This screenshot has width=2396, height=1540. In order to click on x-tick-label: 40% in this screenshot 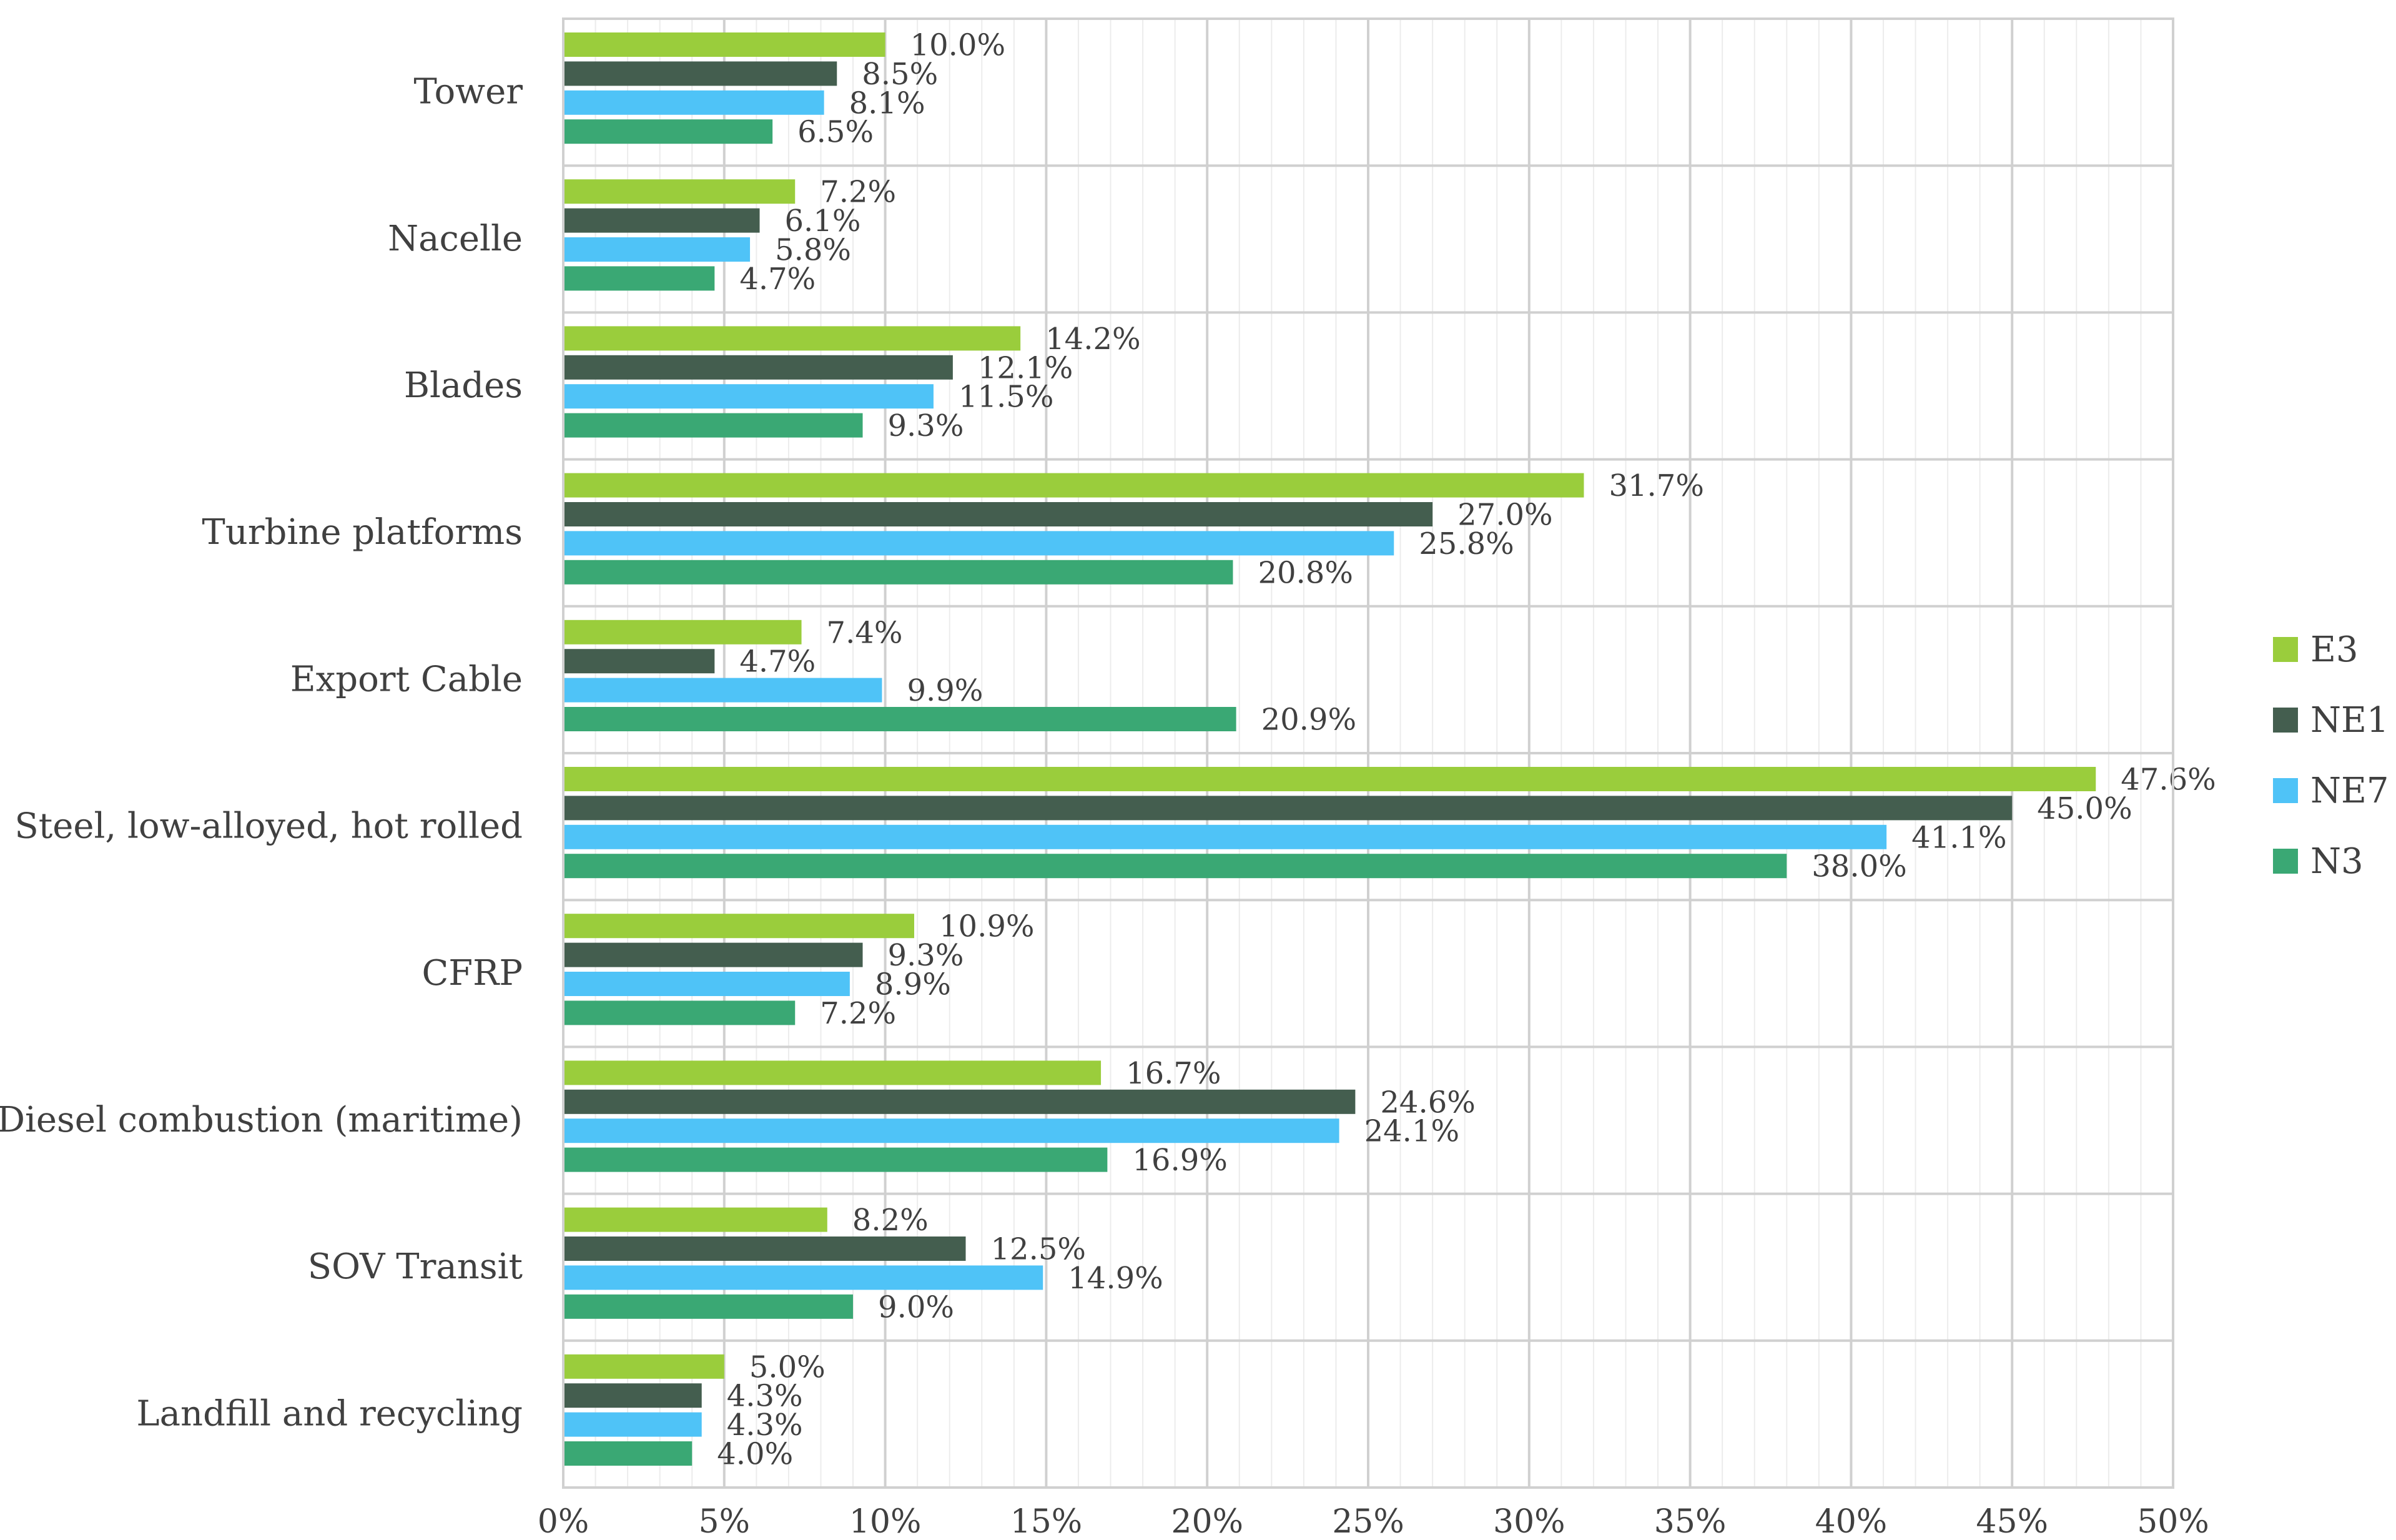, I will do `click(1851, 1521)`.